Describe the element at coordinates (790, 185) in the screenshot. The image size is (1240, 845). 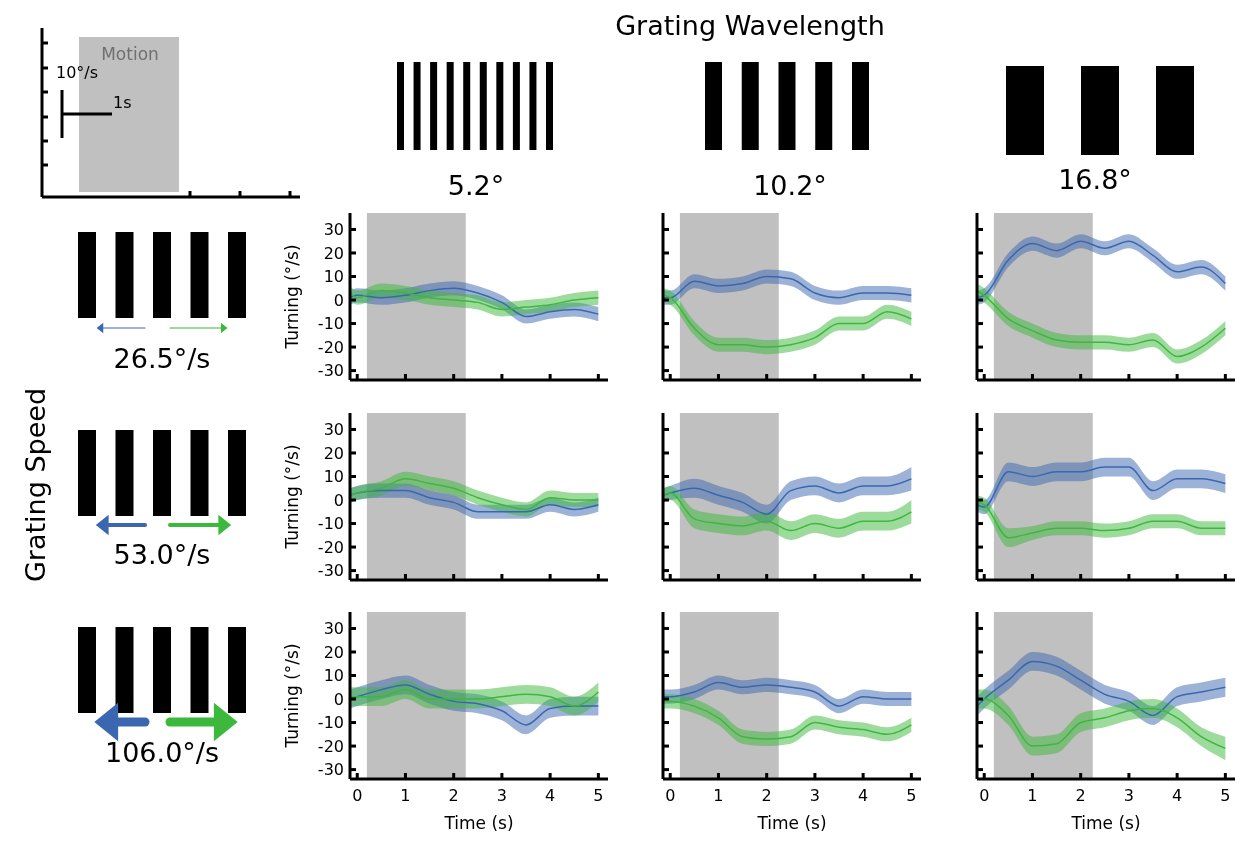
I see `text: 10.2°` at that location.